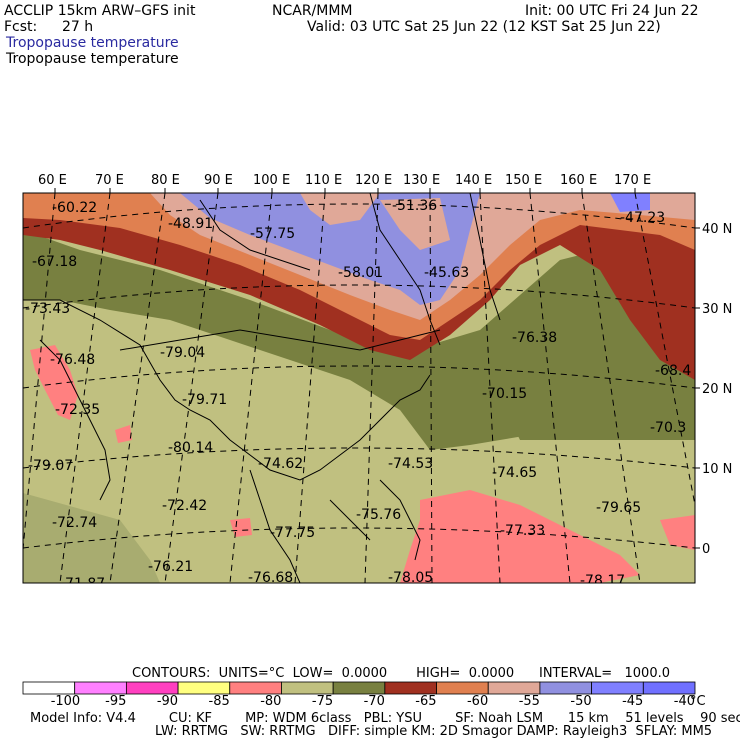 Image resolution: width=740 pixels, height=740 pixels. Describe the element at coordinates (219, 701) in the screenshot. I see `colorbar-tick-label: -85` at that location.